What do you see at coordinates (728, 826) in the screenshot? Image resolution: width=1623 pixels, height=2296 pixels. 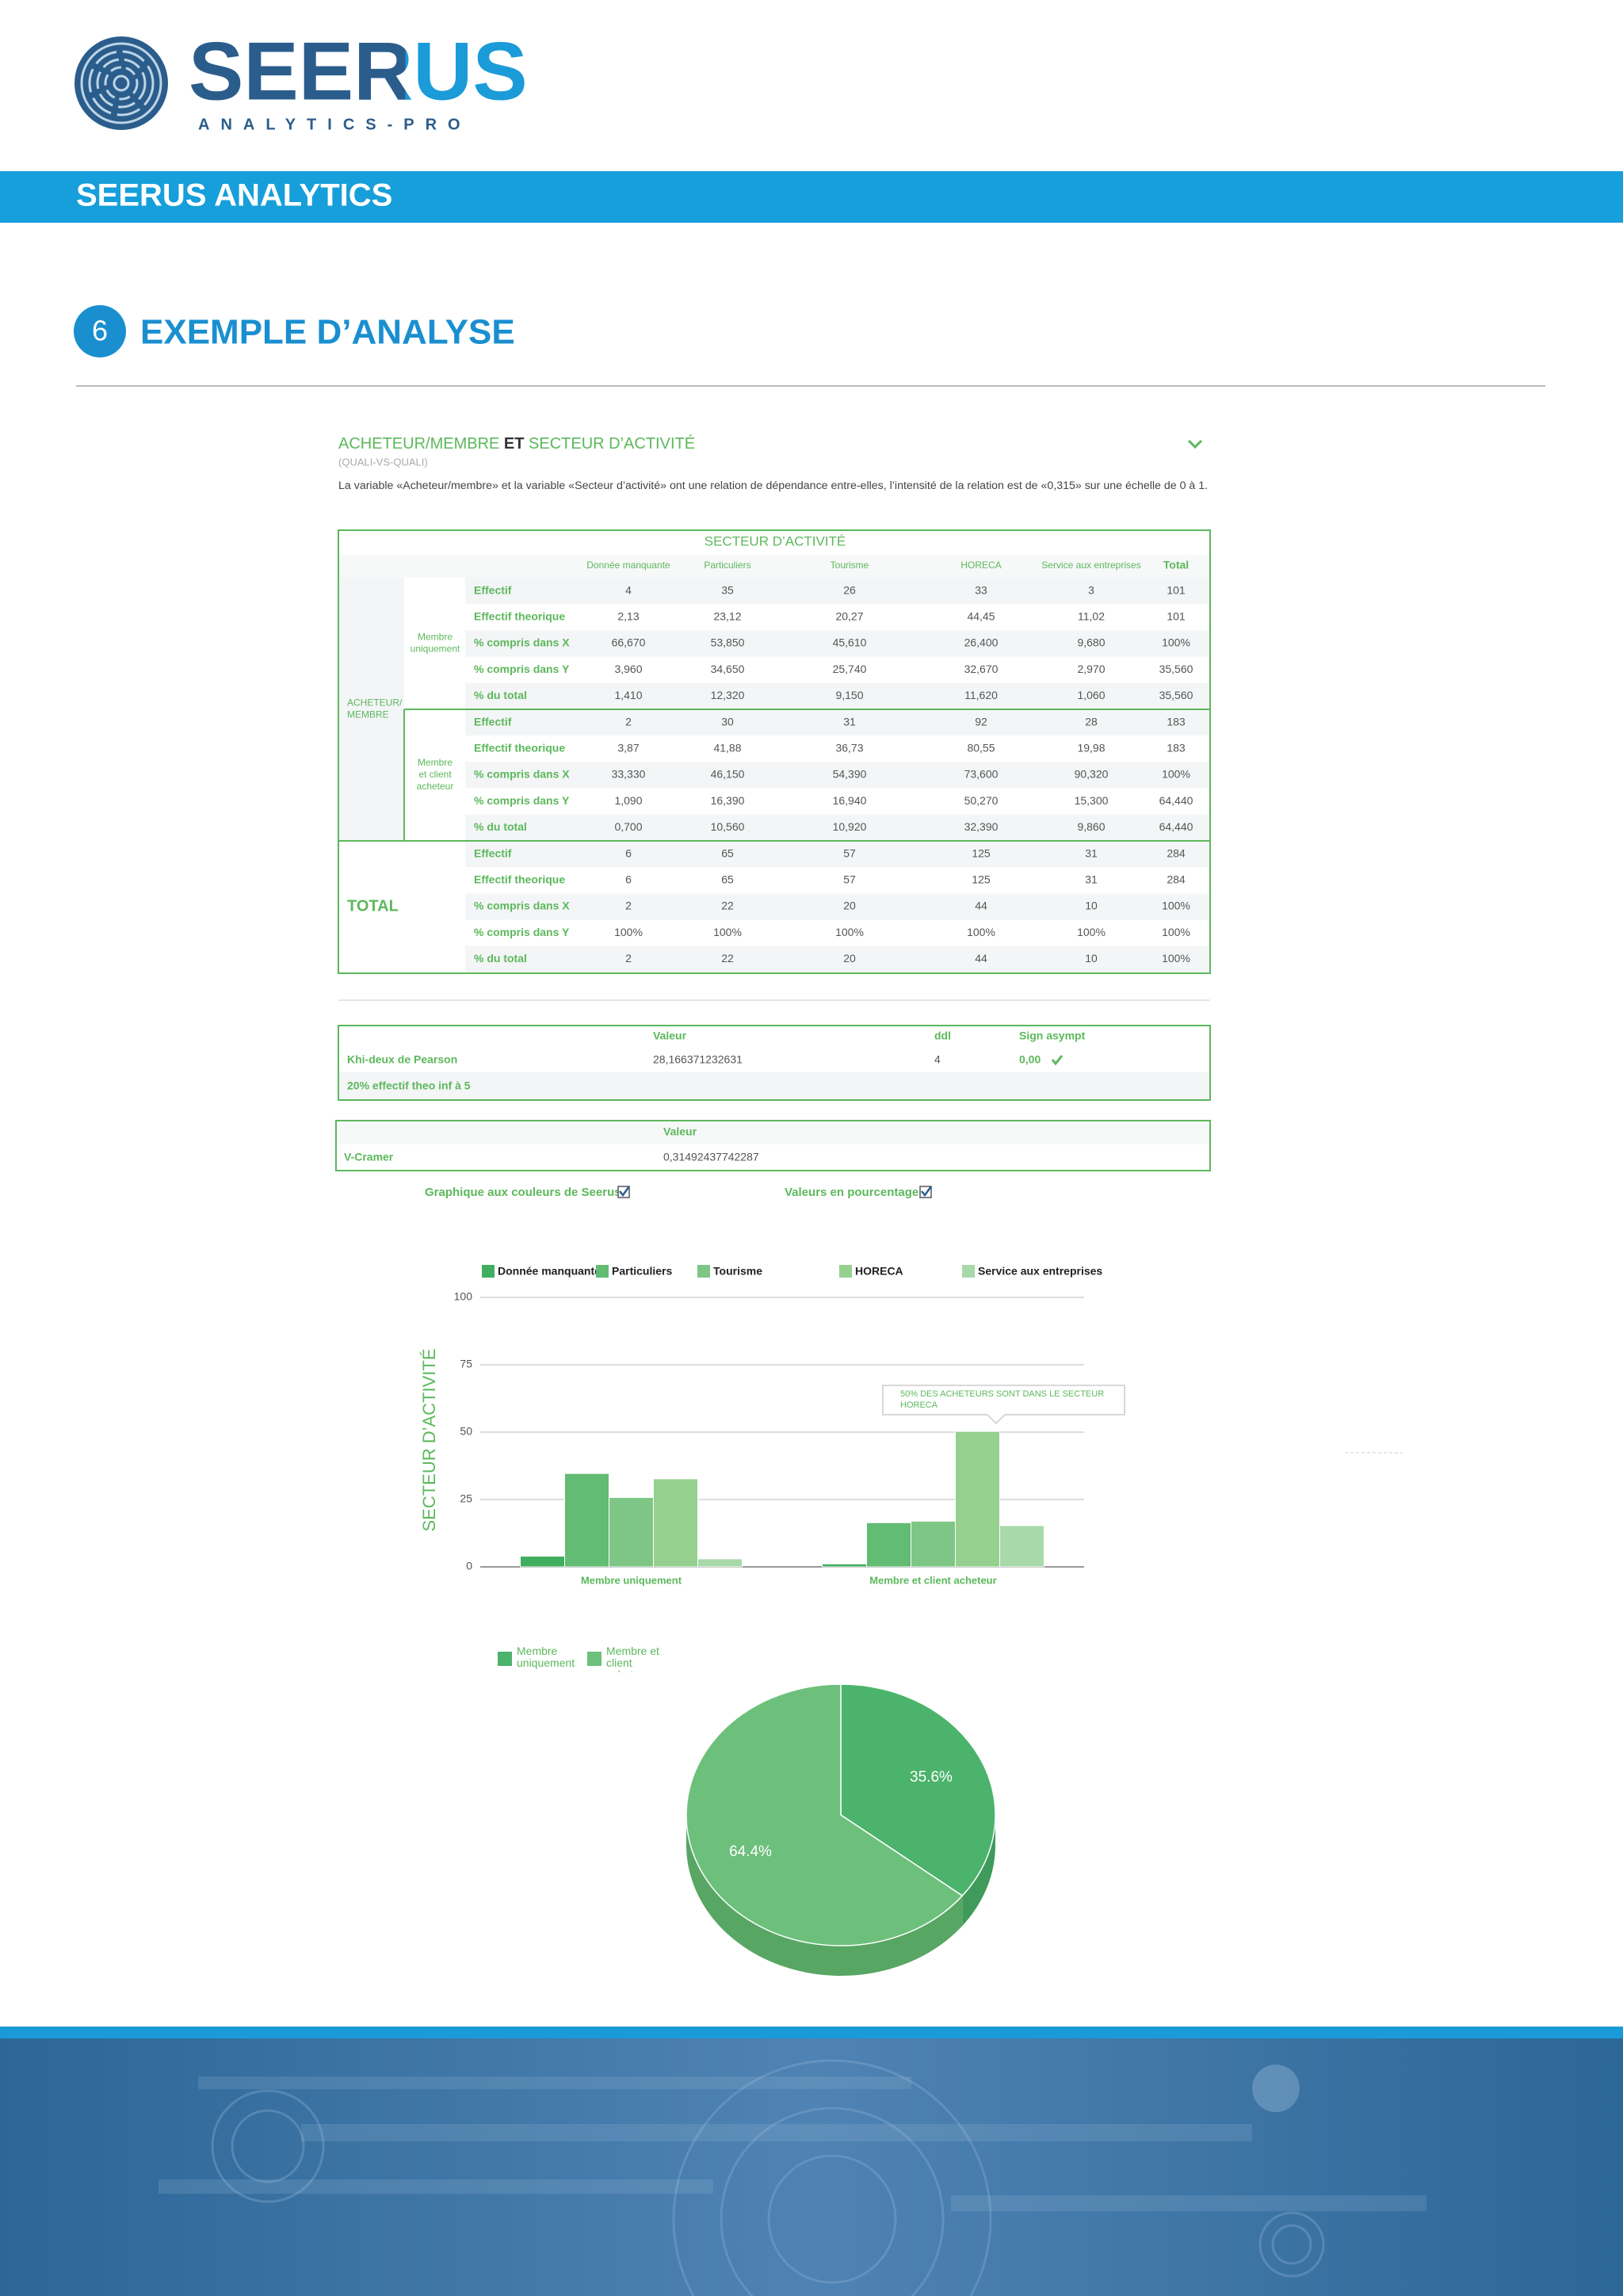 I see `cell: 10,560` at bounding box center [728, 826].